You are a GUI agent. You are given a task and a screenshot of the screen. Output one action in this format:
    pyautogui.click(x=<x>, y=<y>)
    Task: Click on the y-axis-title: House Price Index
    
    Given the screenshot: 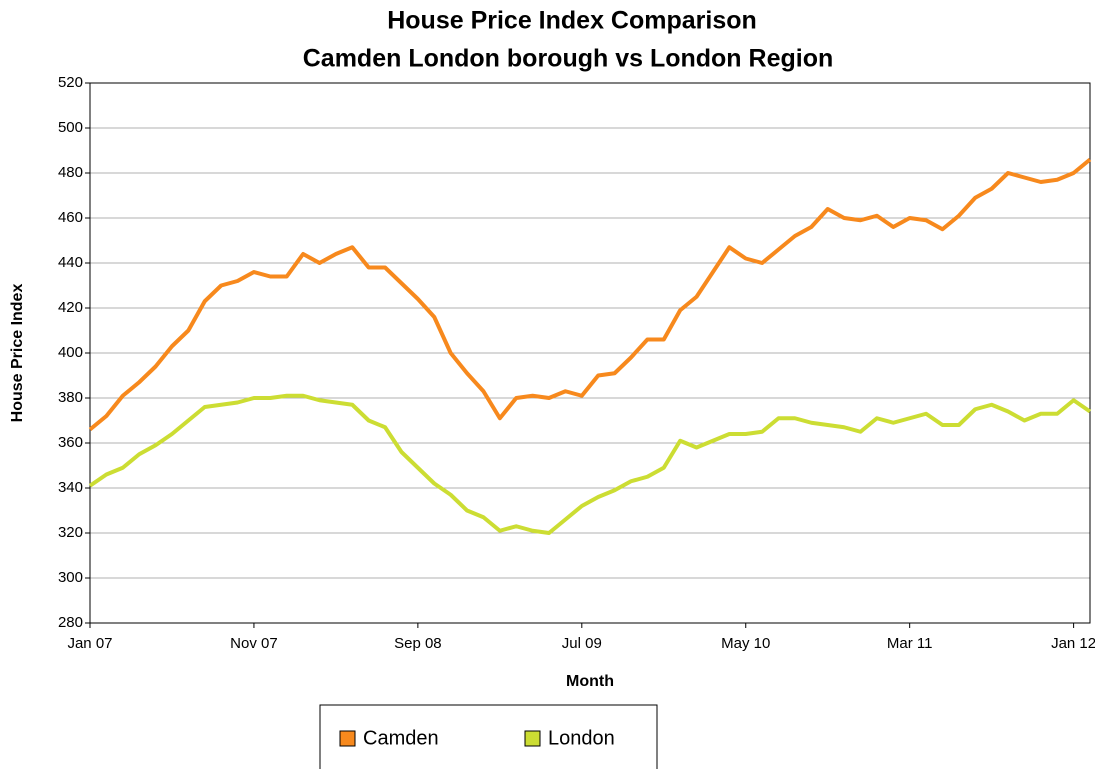 What is the action you would take?
    pyautogui.click(x=17, y=353)
    